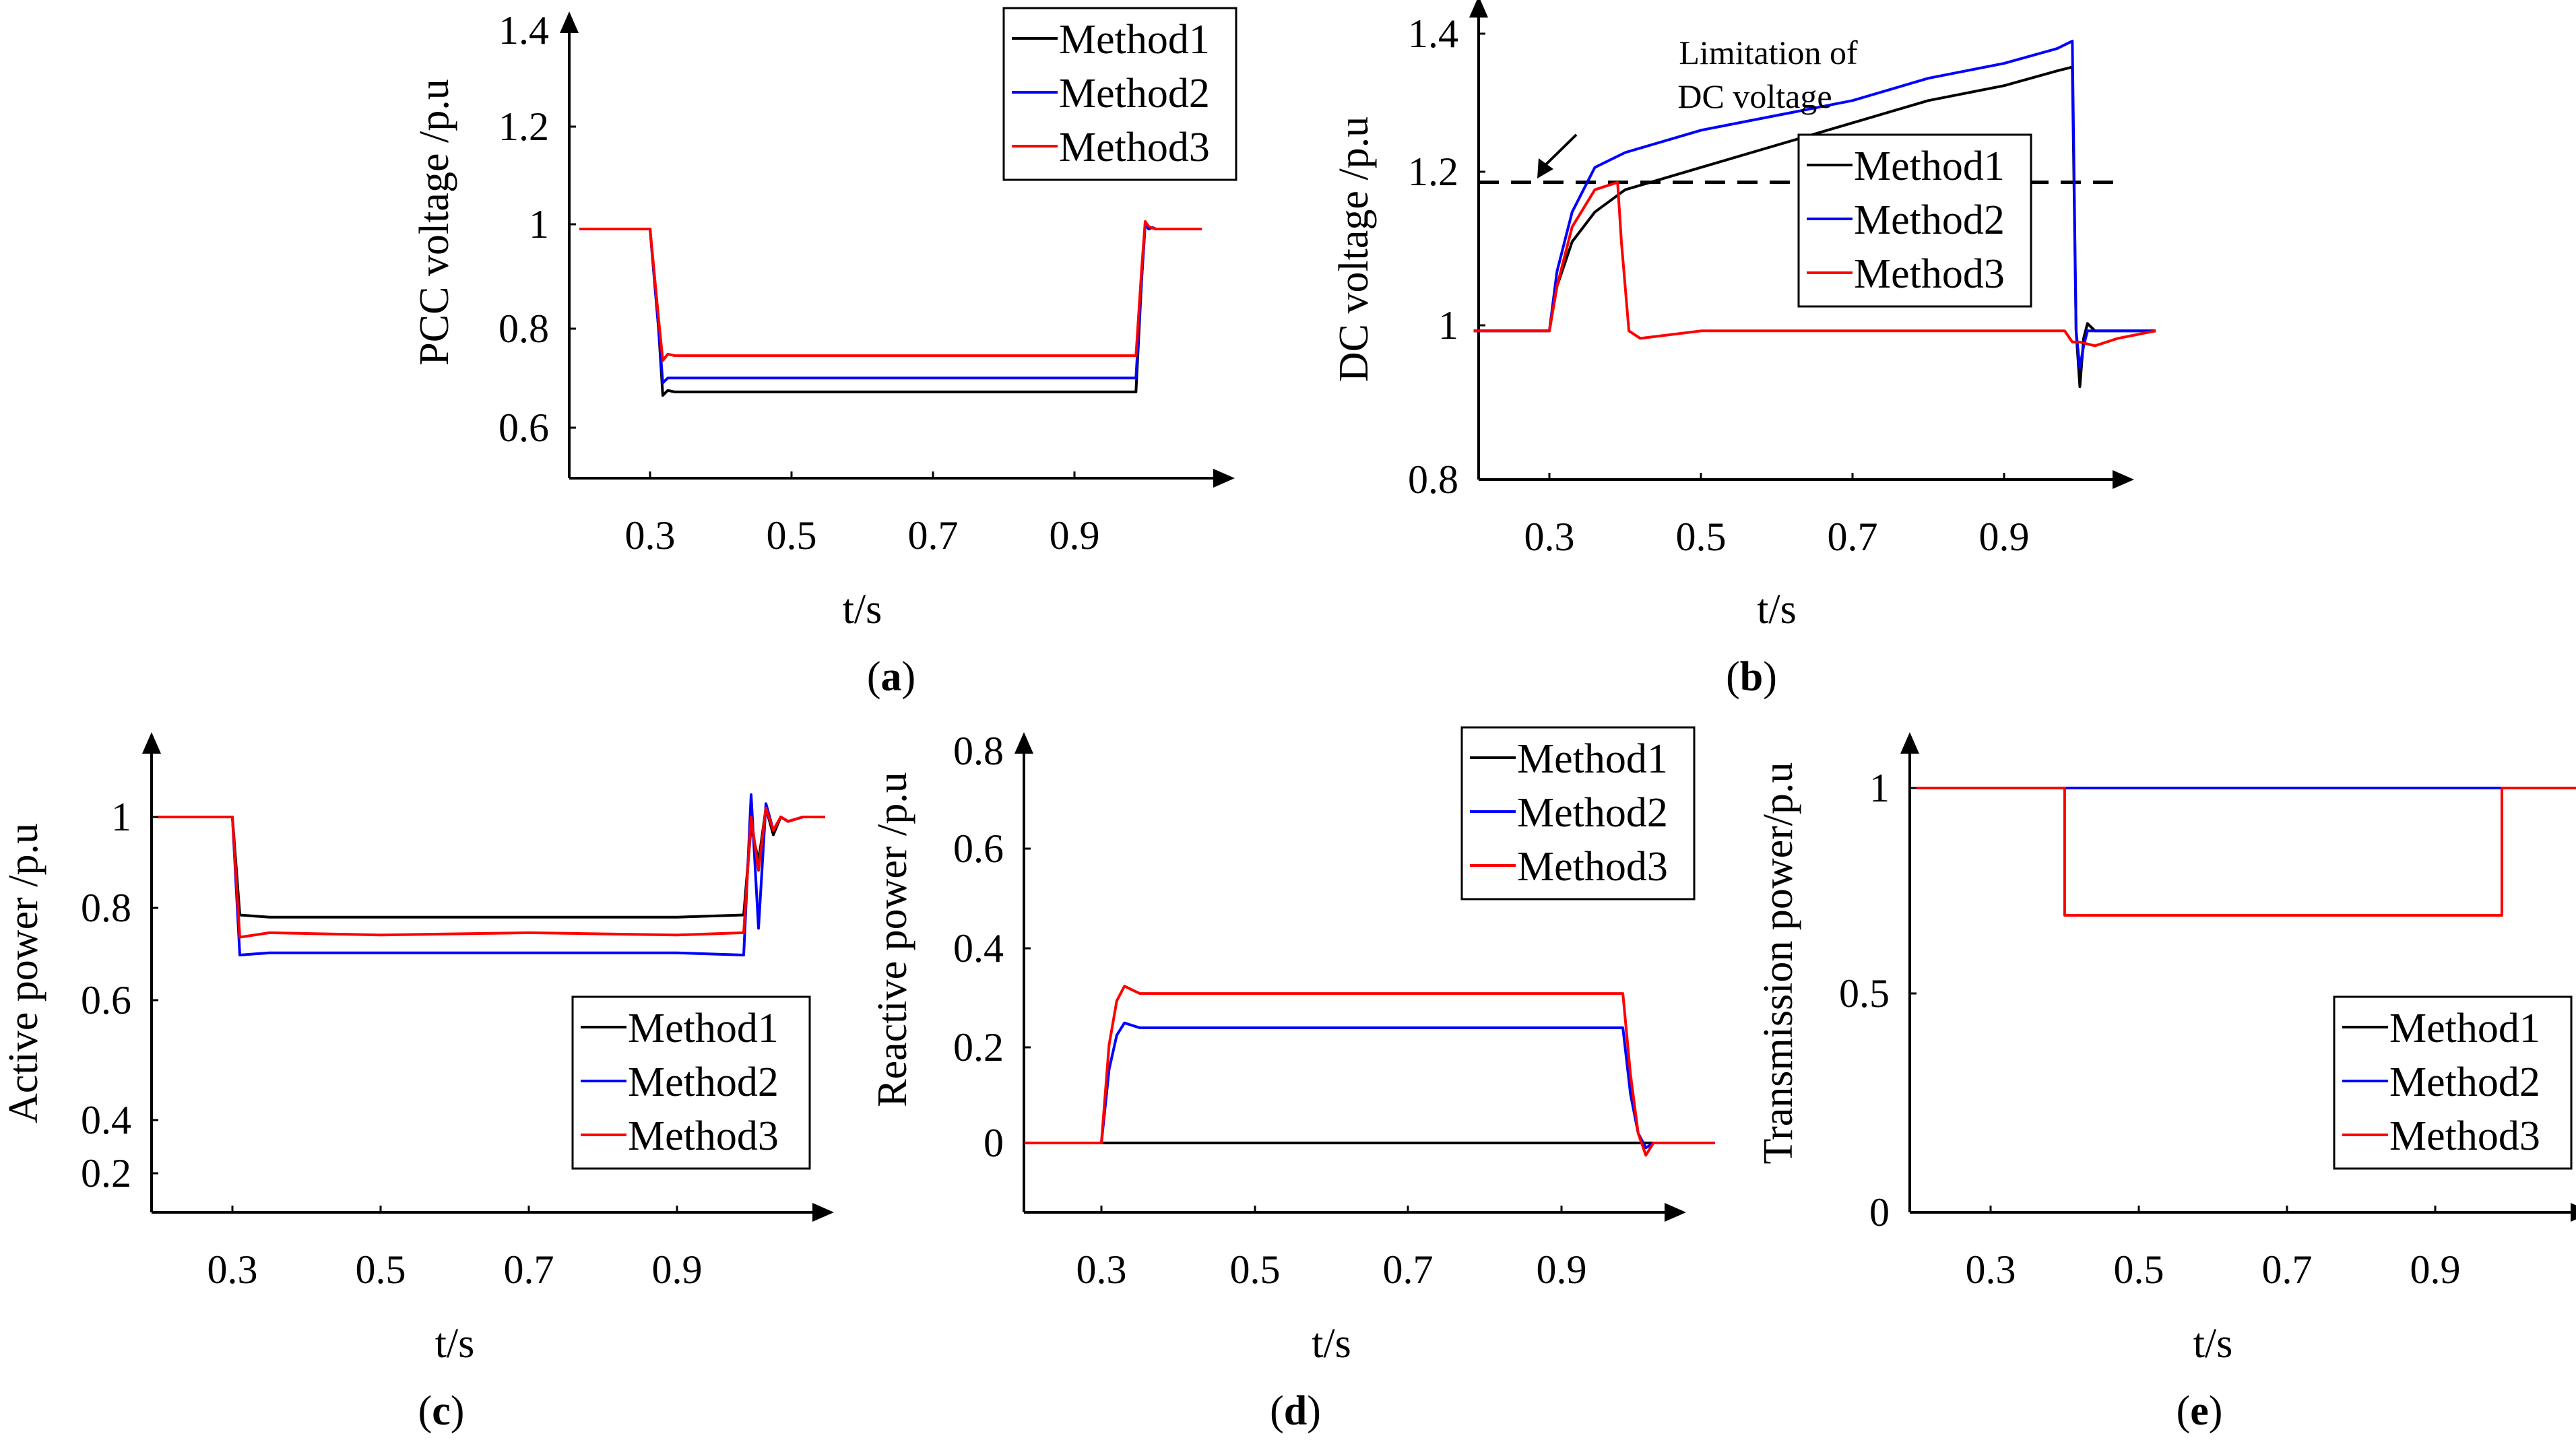  I want to click on panel-label: (e), so click(2200, 1411).